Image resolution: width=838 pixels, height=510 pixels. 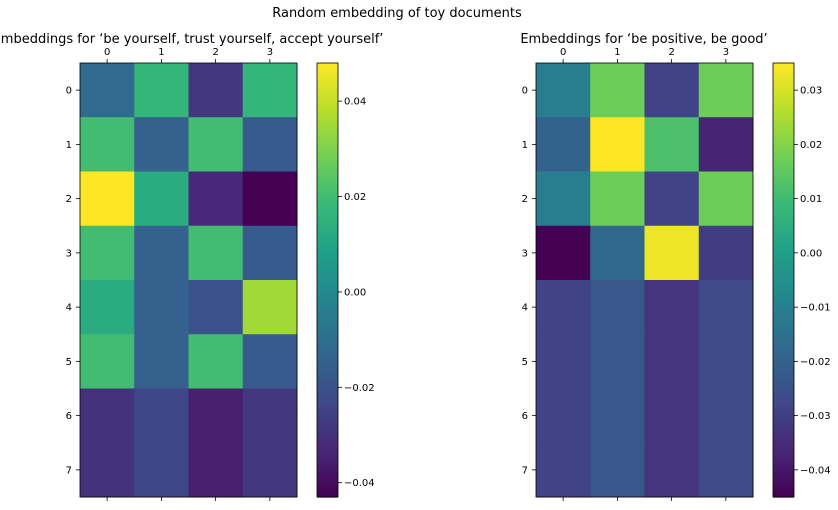 I want to click on y-tick-label: 6, so click(x=69, y=416).